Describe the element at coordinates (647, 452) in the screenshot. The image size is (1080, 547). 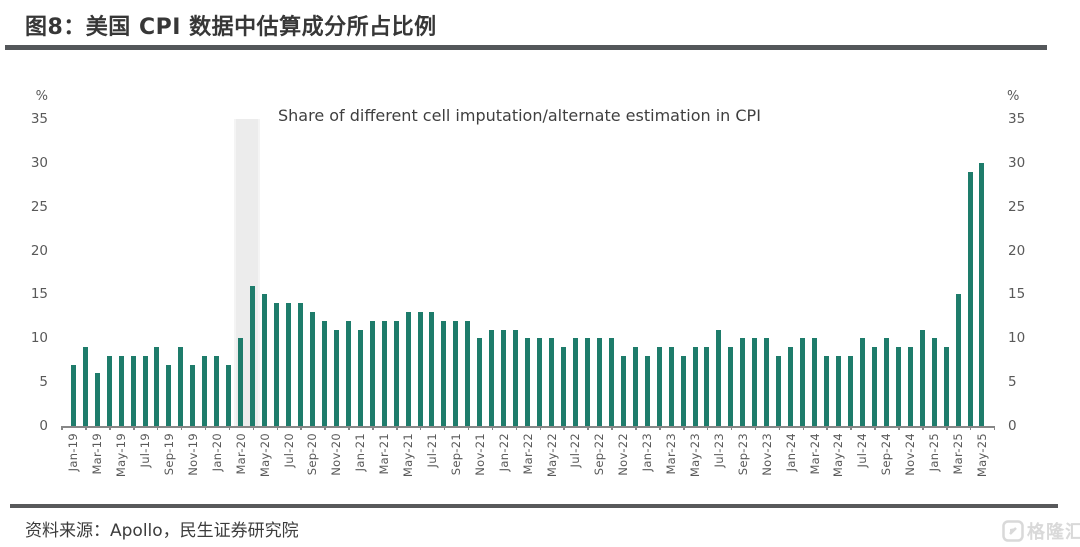
I see `x-tick-label: Jan-23` at that location.